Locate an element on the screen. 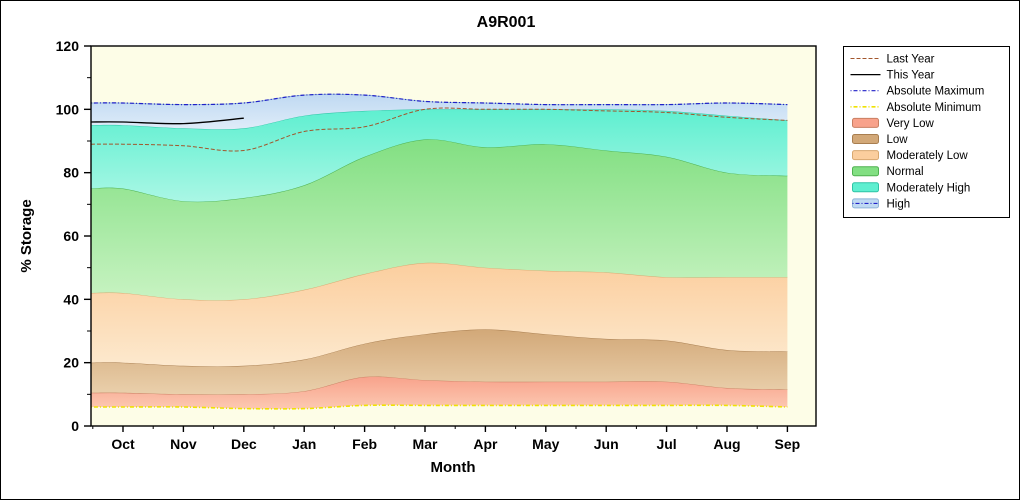 This screenshot has width=1020, height=500. line-last-year is located at coordinates (439, 129).